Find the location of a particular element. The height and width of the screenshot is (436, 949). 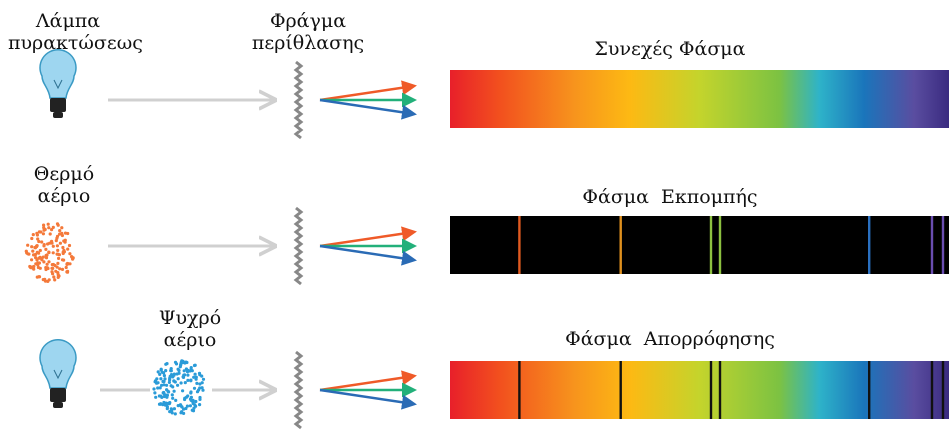

diffraction-gratings is located at coordinates (298, 245).